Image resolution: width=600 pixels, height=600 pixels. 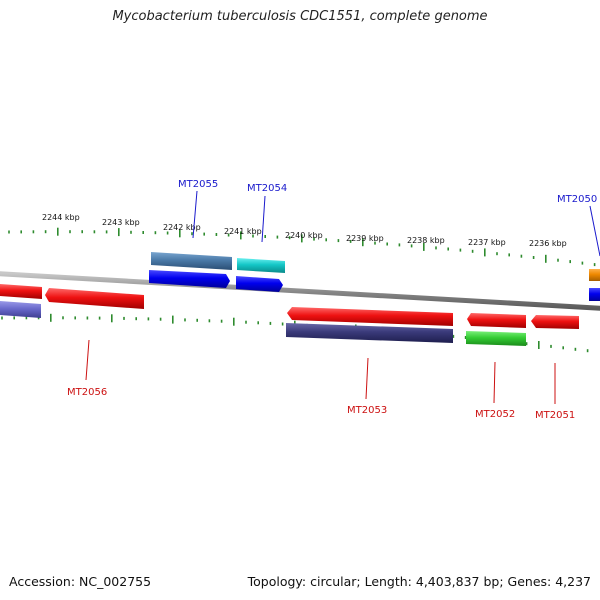 What do you see at coordinates (94, 298) in the screenshot?
I see `gene-mt2056-cds` at bounding box center [94, 298].